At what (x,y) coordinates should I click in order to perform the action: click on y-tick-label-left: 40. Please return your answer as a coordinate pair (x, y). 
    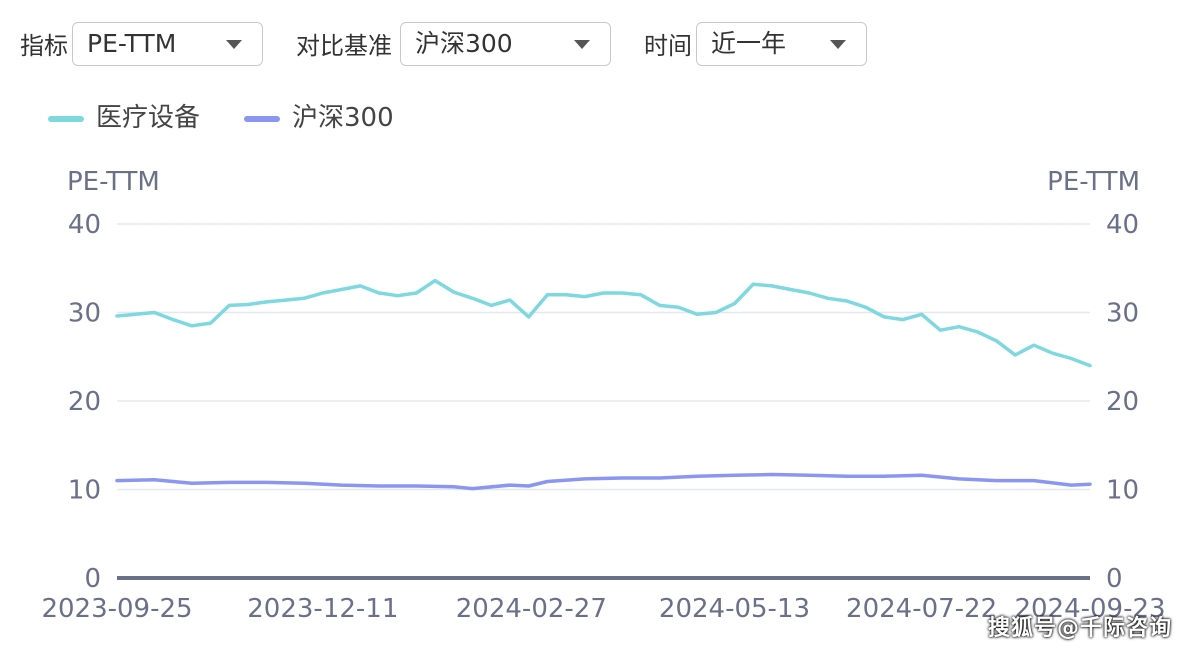
    Looking at the image, I should click on (84, 225).